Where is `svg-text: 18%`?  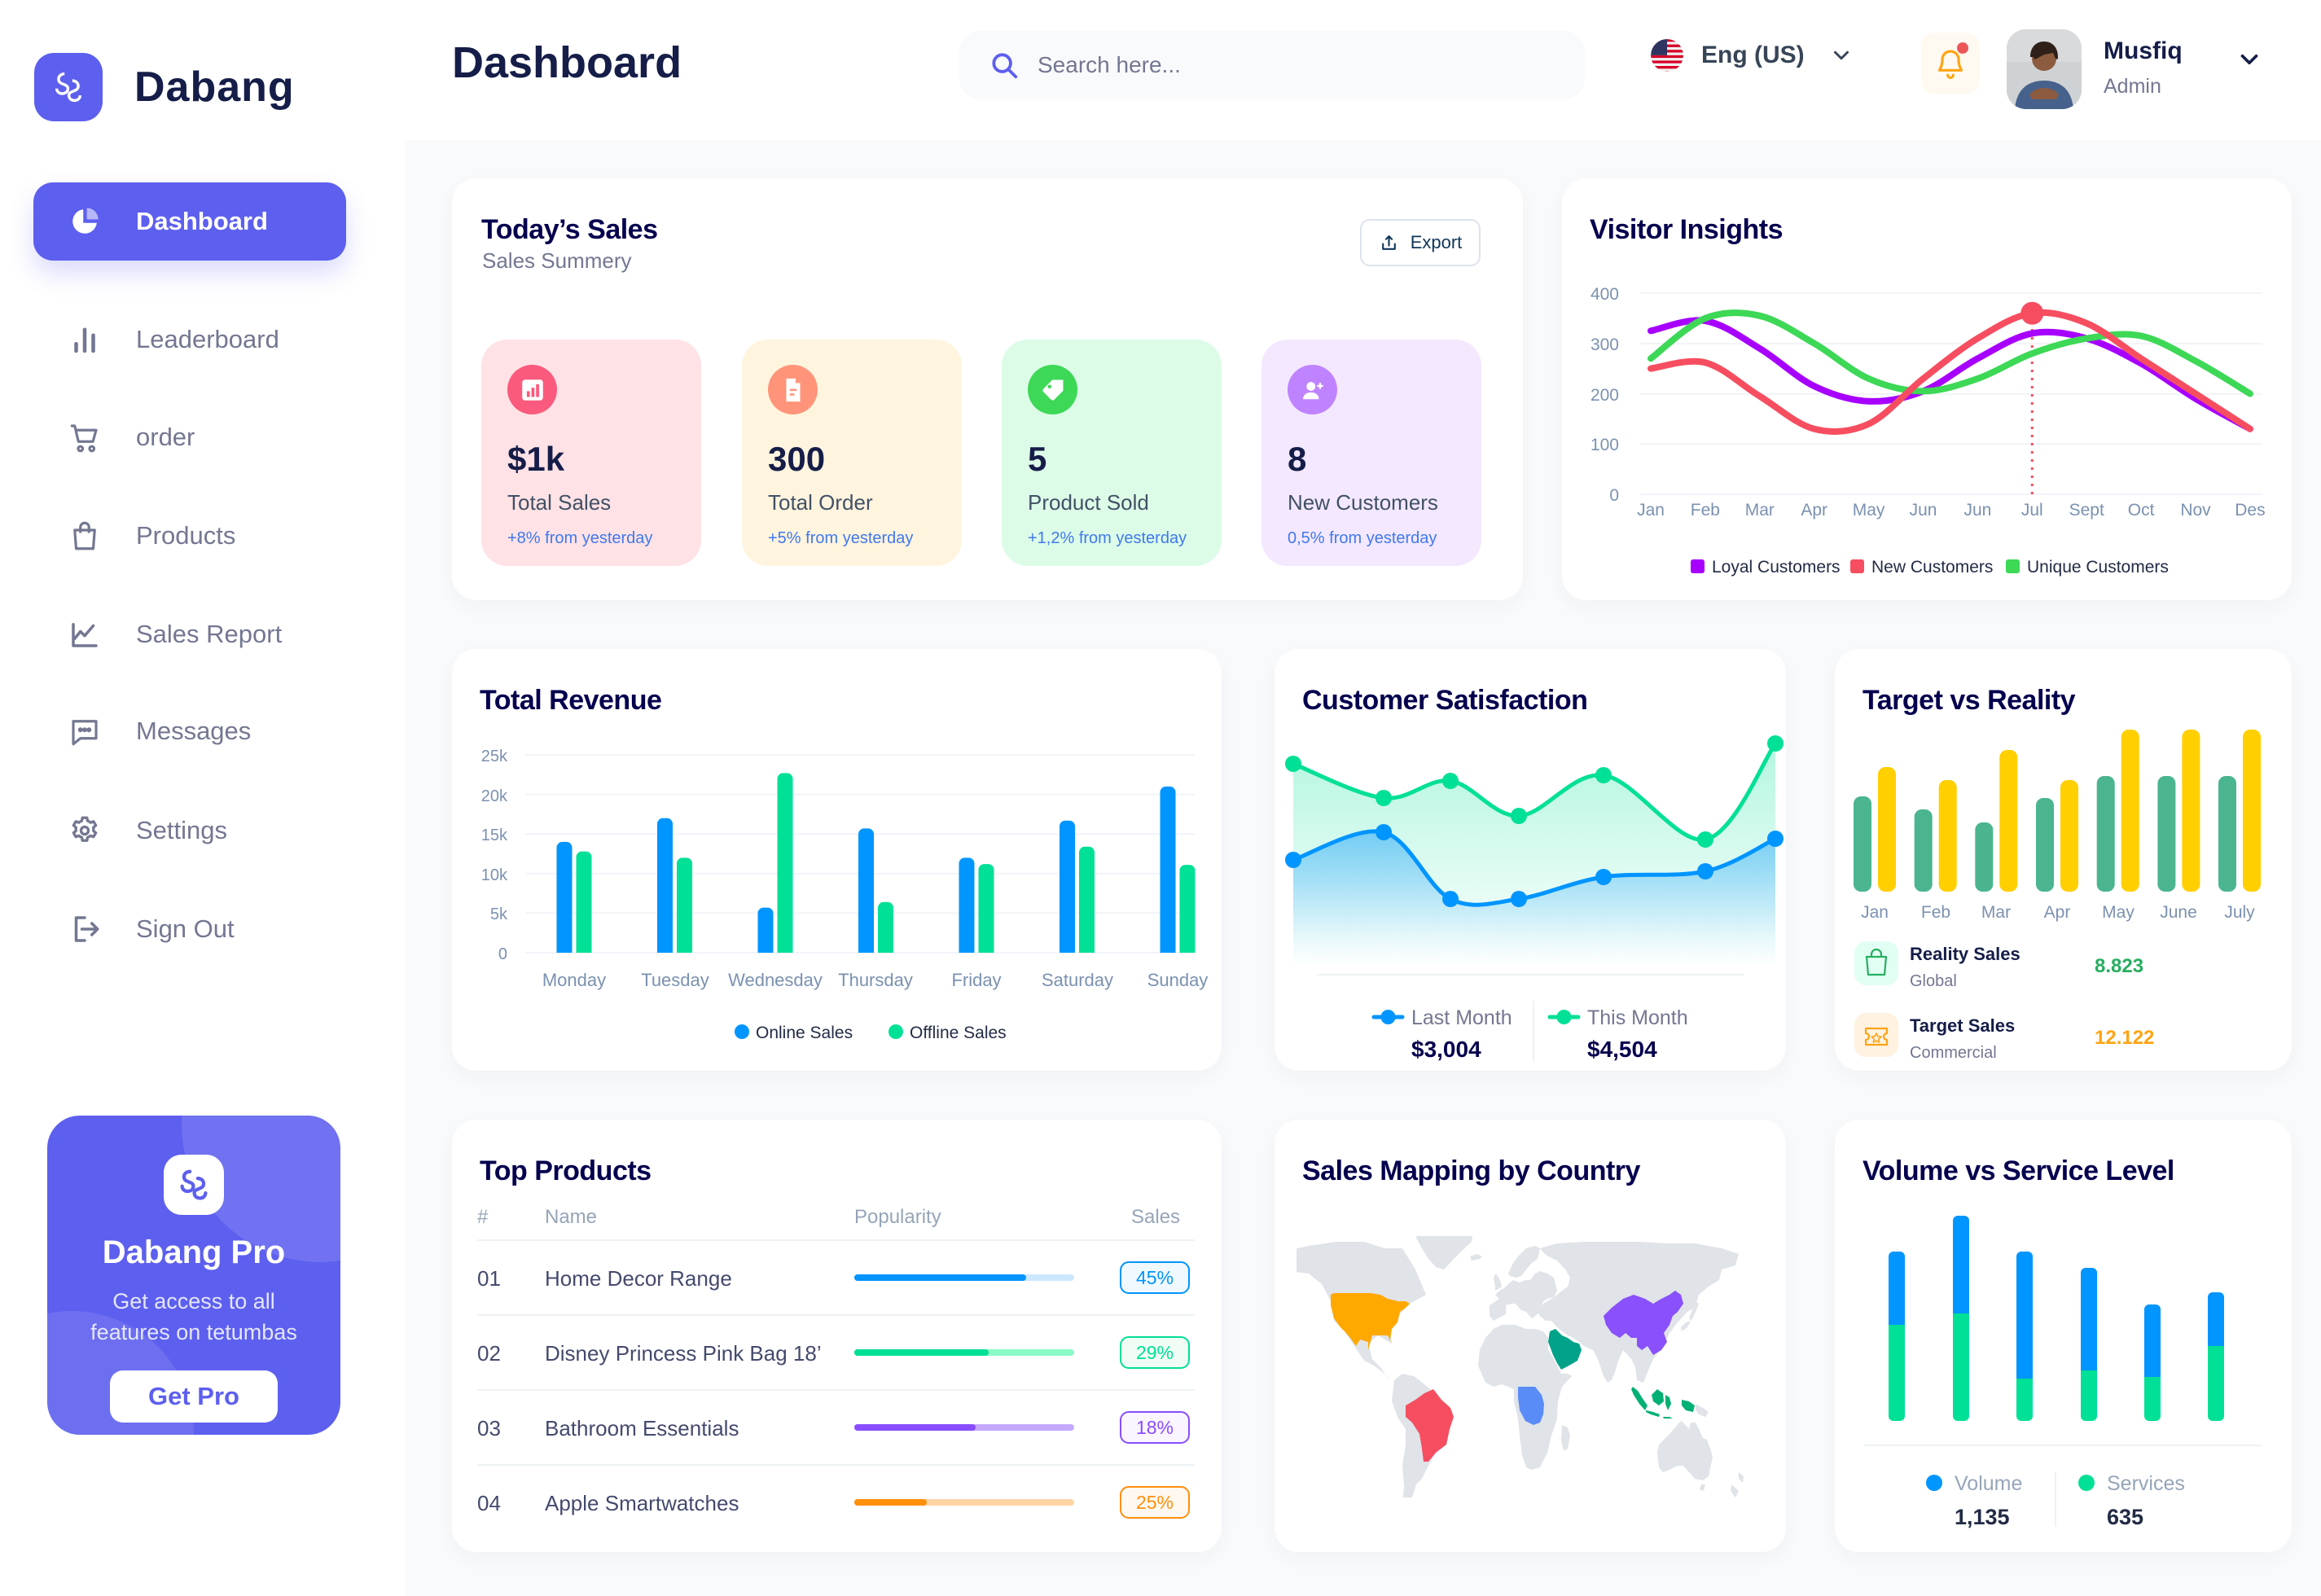 svg-text: 18% is located at coordinates (1155, 1427).